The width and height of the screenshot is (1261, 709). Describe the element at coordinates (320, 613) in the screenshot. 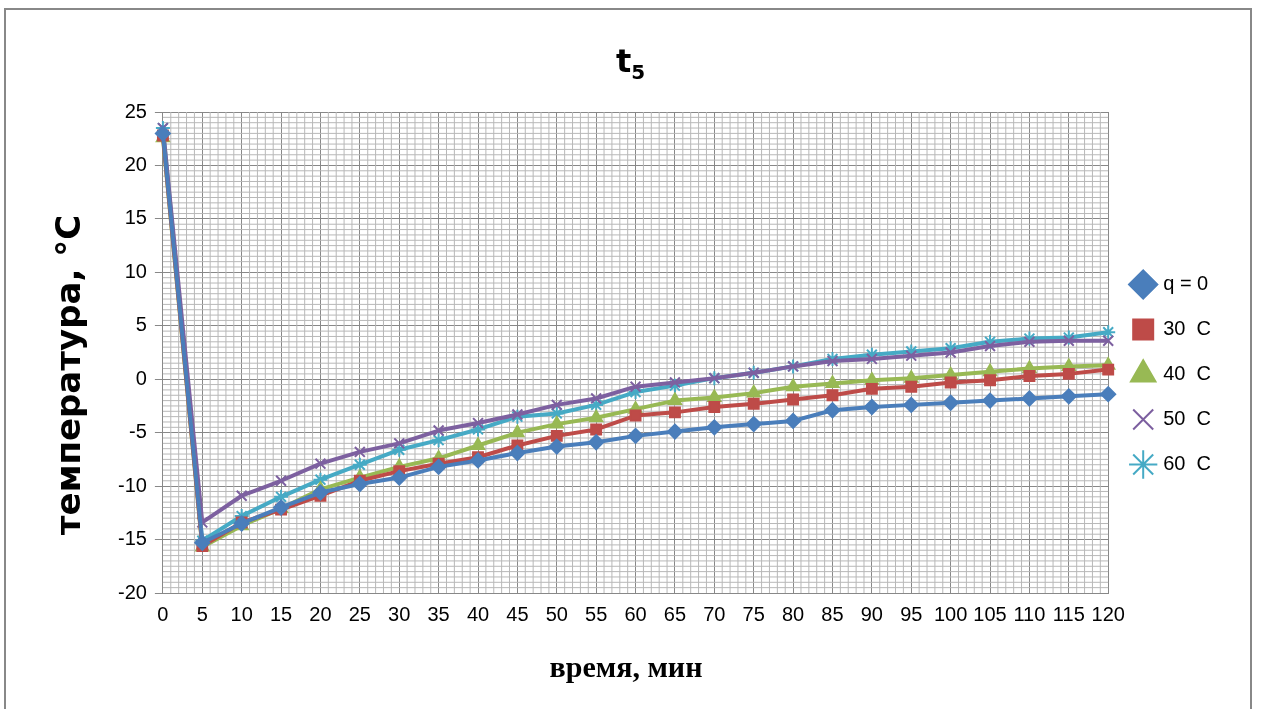

I see `x-tick-label: 20` at that location.